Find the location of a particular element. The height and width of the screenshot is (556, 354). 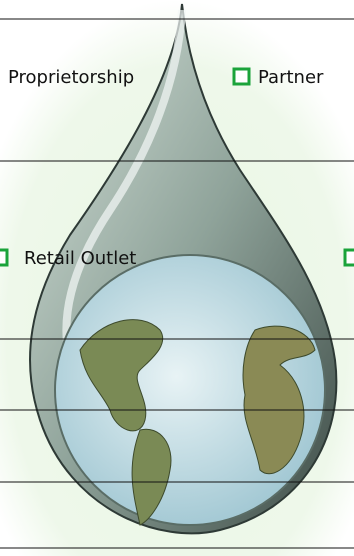

option-label: Retail Outlet is located at coordinates (80, 258).